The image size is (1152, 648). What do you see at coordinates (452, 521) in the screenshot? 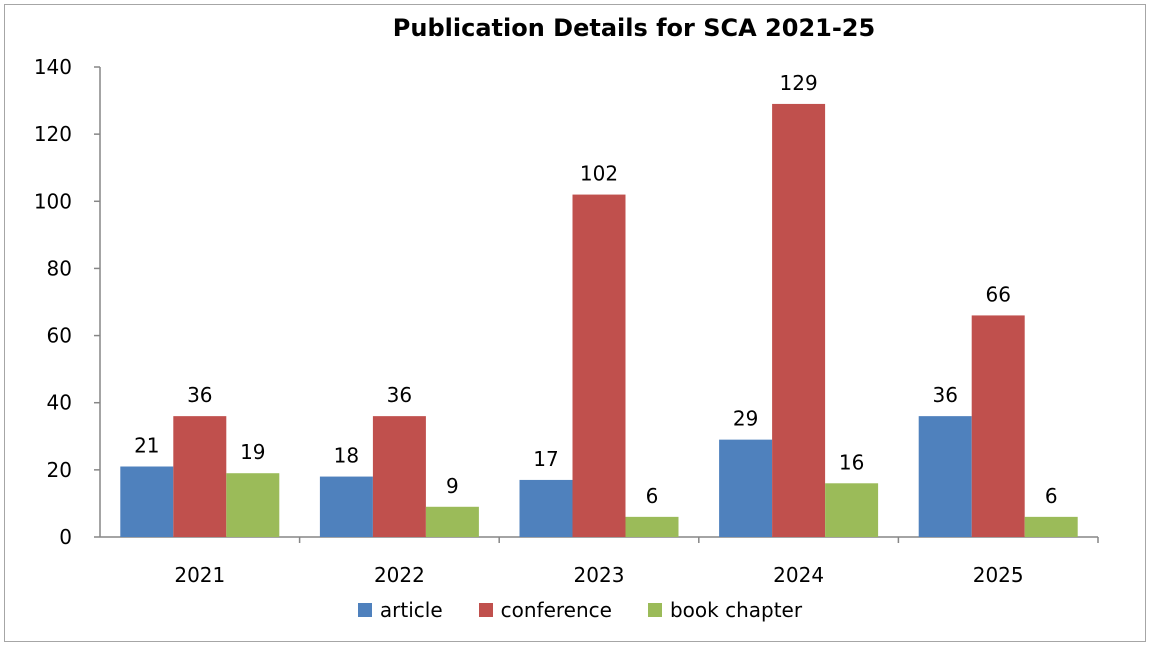
I see `bar-book-chapter-2022` at bounding box center [452, 521].